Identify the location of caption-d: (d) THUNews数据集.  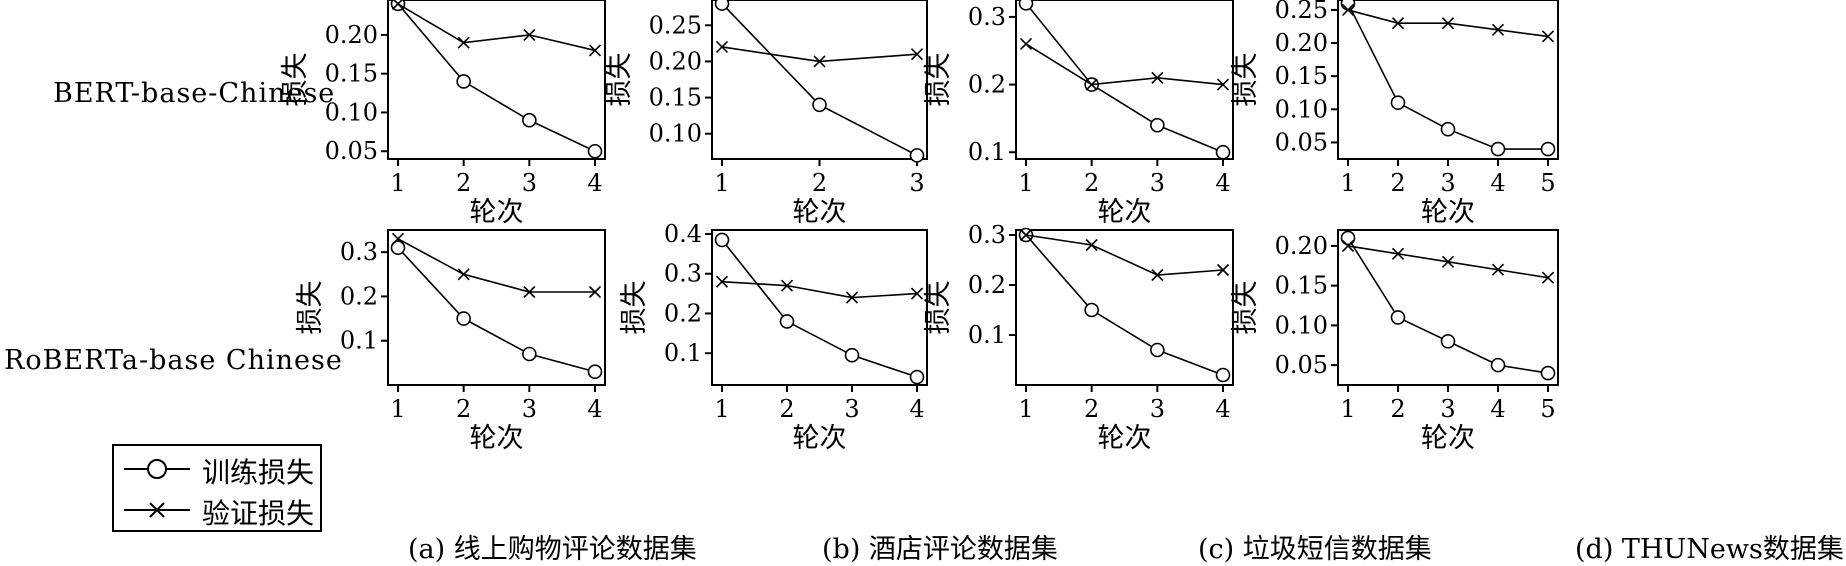
(1709, 549).